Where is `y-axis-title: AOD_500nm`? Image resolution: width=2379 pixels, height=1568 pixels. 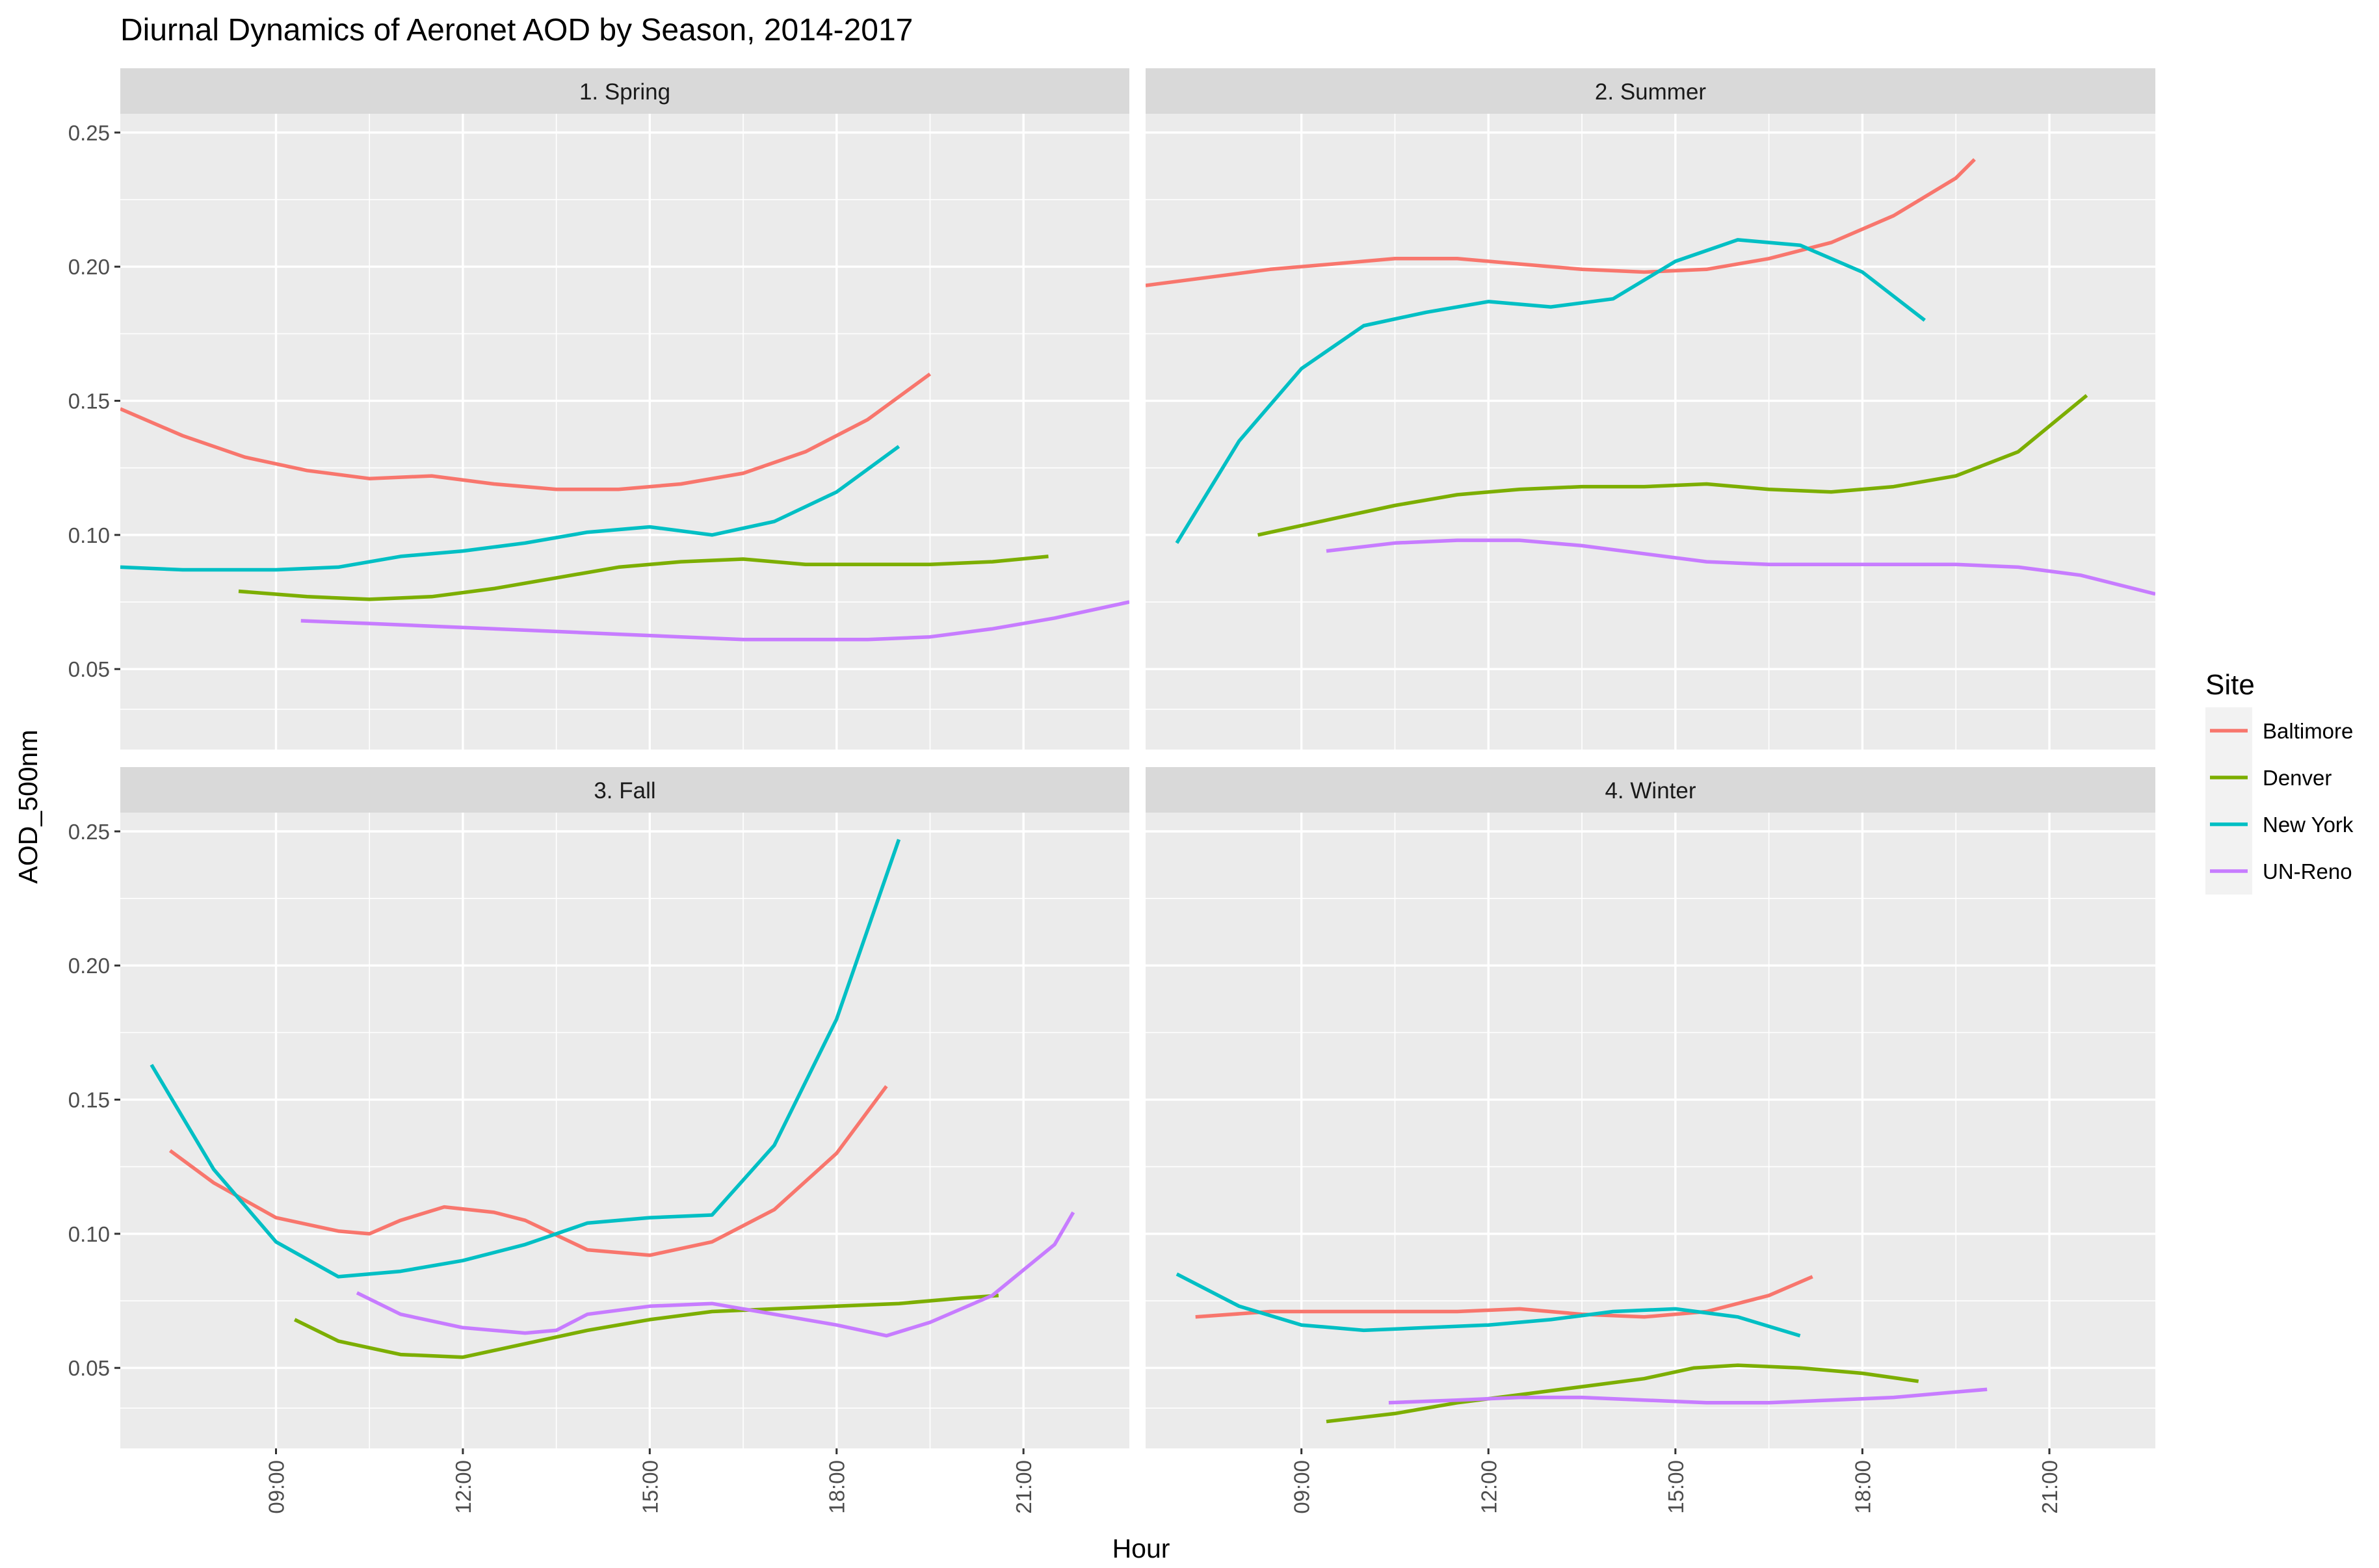
y-axis-title: AOD_500nm is located at coordinates (28, 806).